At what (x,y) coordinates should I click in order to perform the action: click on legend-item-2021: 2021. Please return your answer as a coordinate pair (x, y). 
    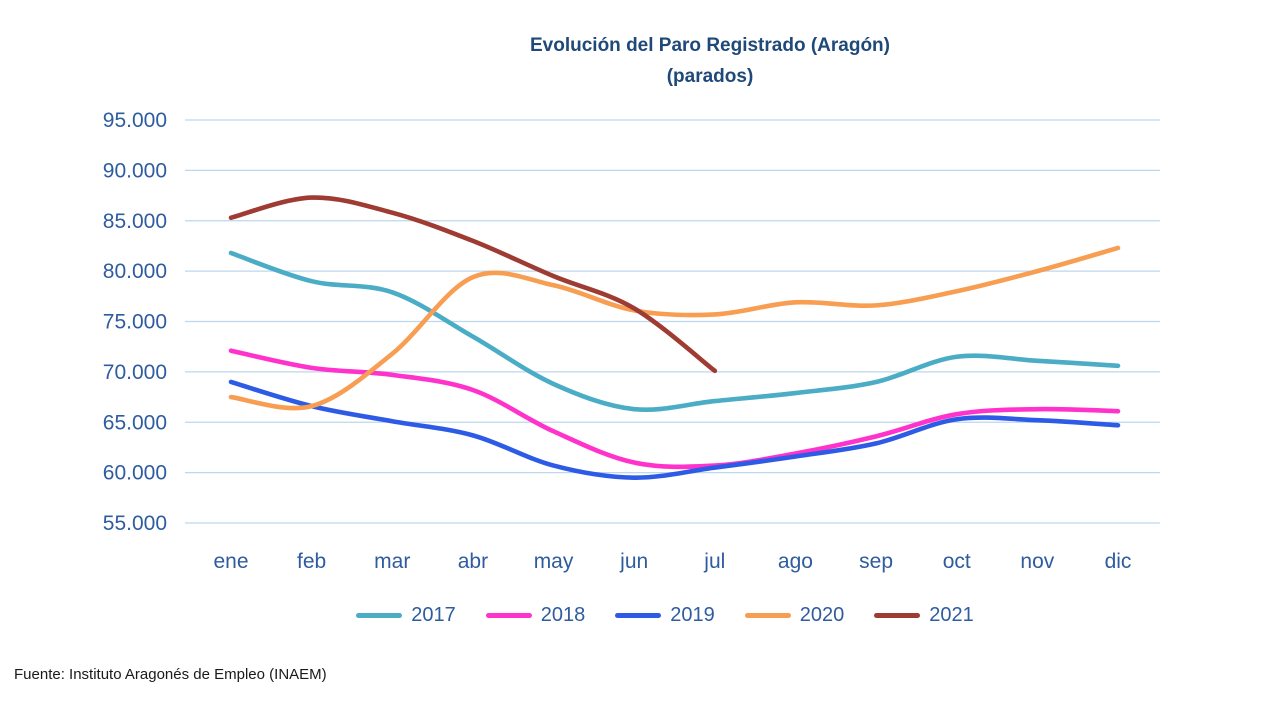
    Looking at the image, I should click on (924, 615).